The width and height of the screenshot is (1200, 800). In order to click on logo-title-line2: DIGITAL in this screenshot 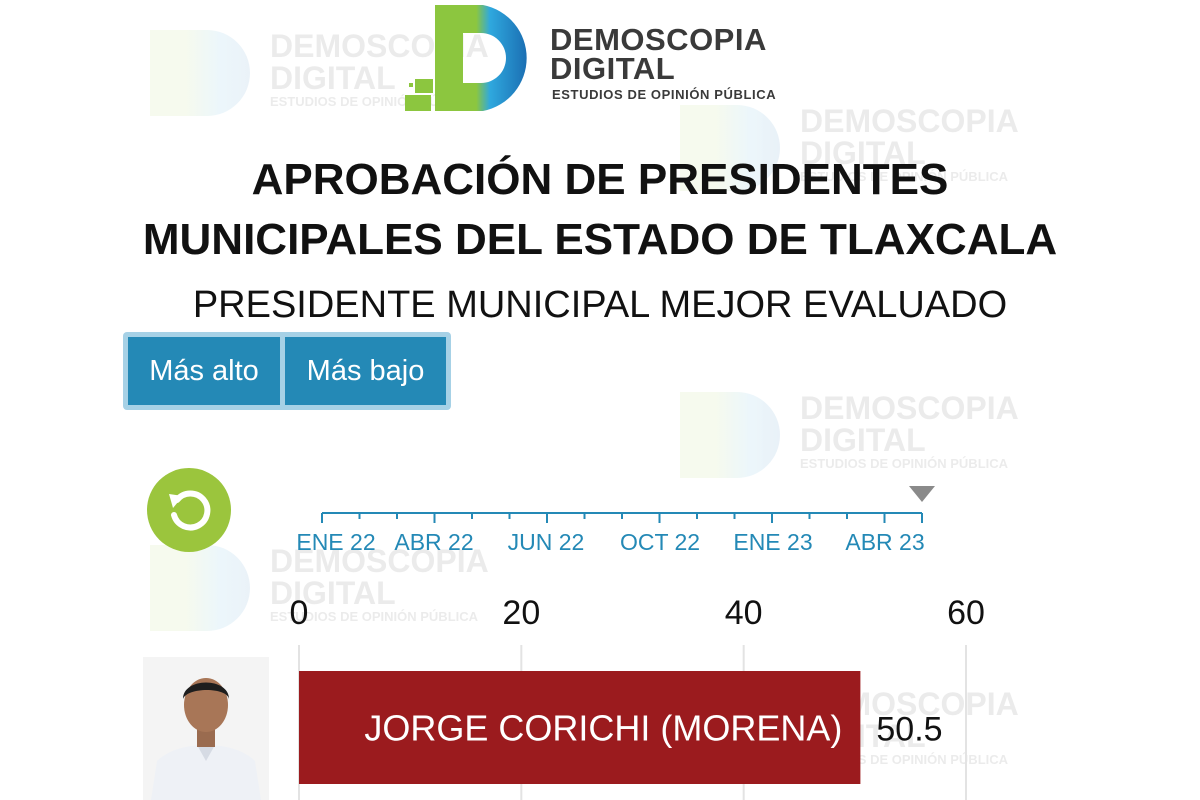, I will do `click(613, 68)`.